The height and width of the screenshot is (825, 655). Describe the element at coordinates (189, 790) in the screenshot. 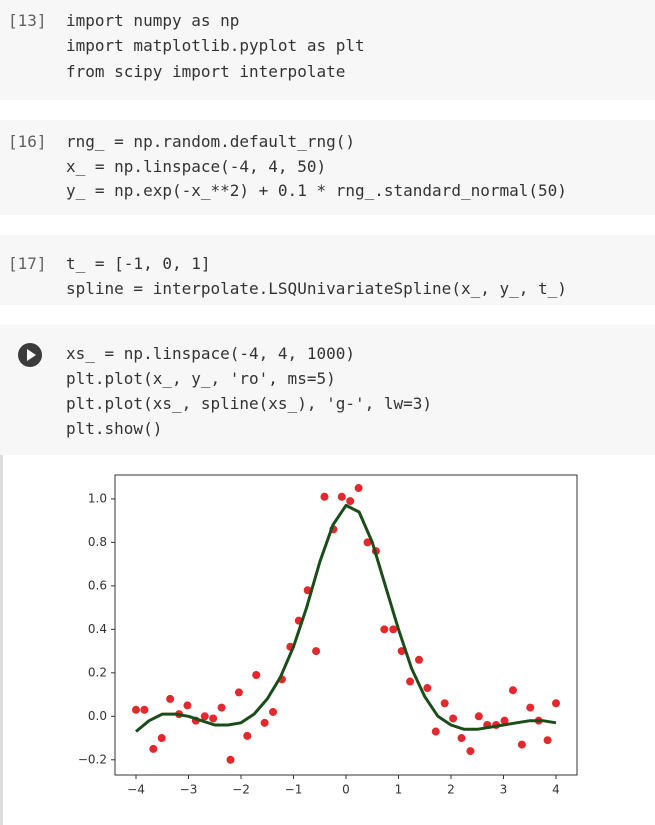

I see `x-tick-label: −3` at that location.